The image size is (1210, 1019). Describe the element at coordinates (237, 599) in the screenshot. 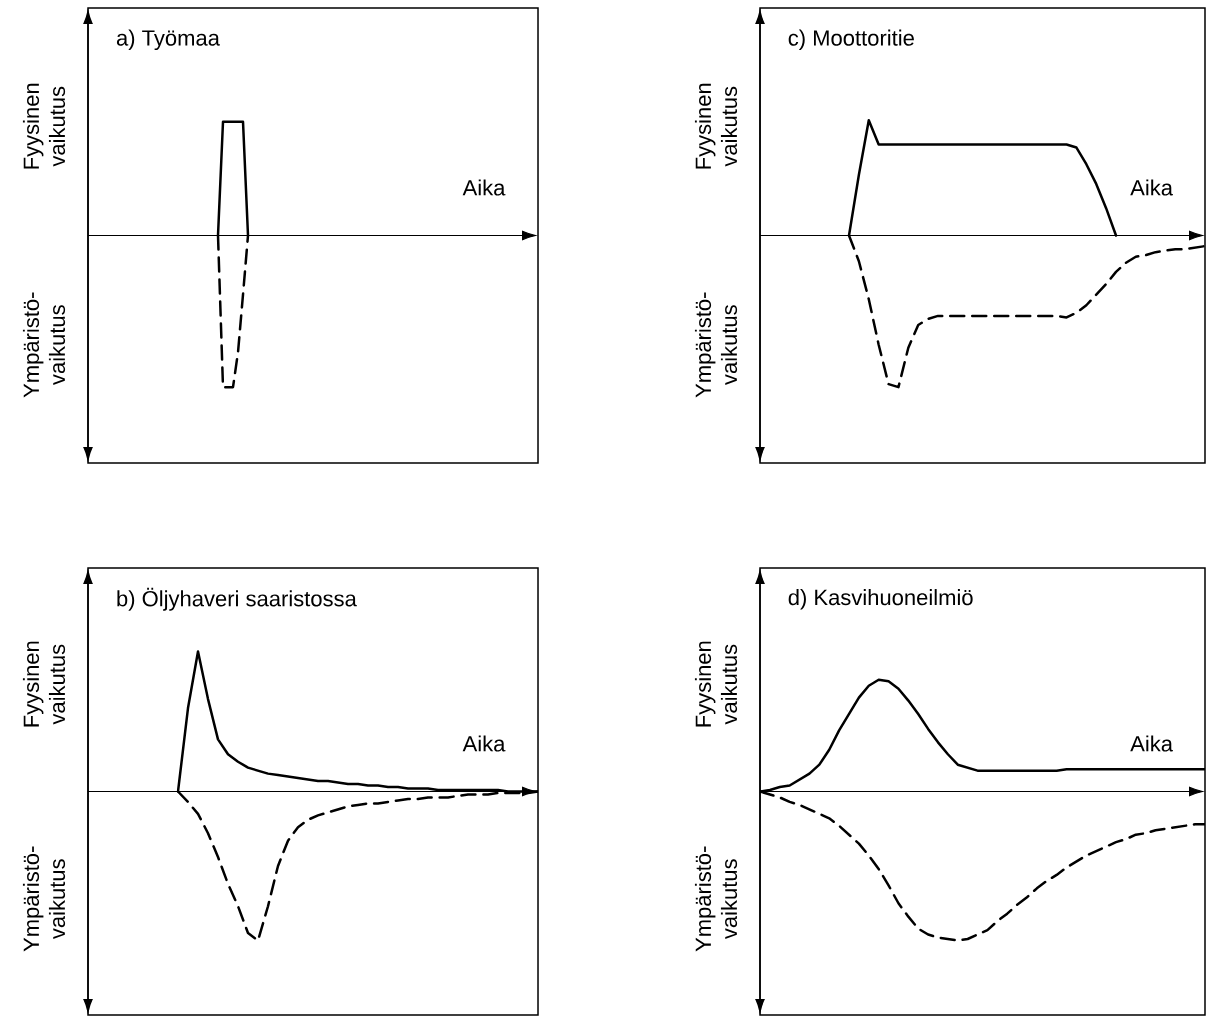

I see `chart-title: b) Öljyhaveri saaristossa` at that location.